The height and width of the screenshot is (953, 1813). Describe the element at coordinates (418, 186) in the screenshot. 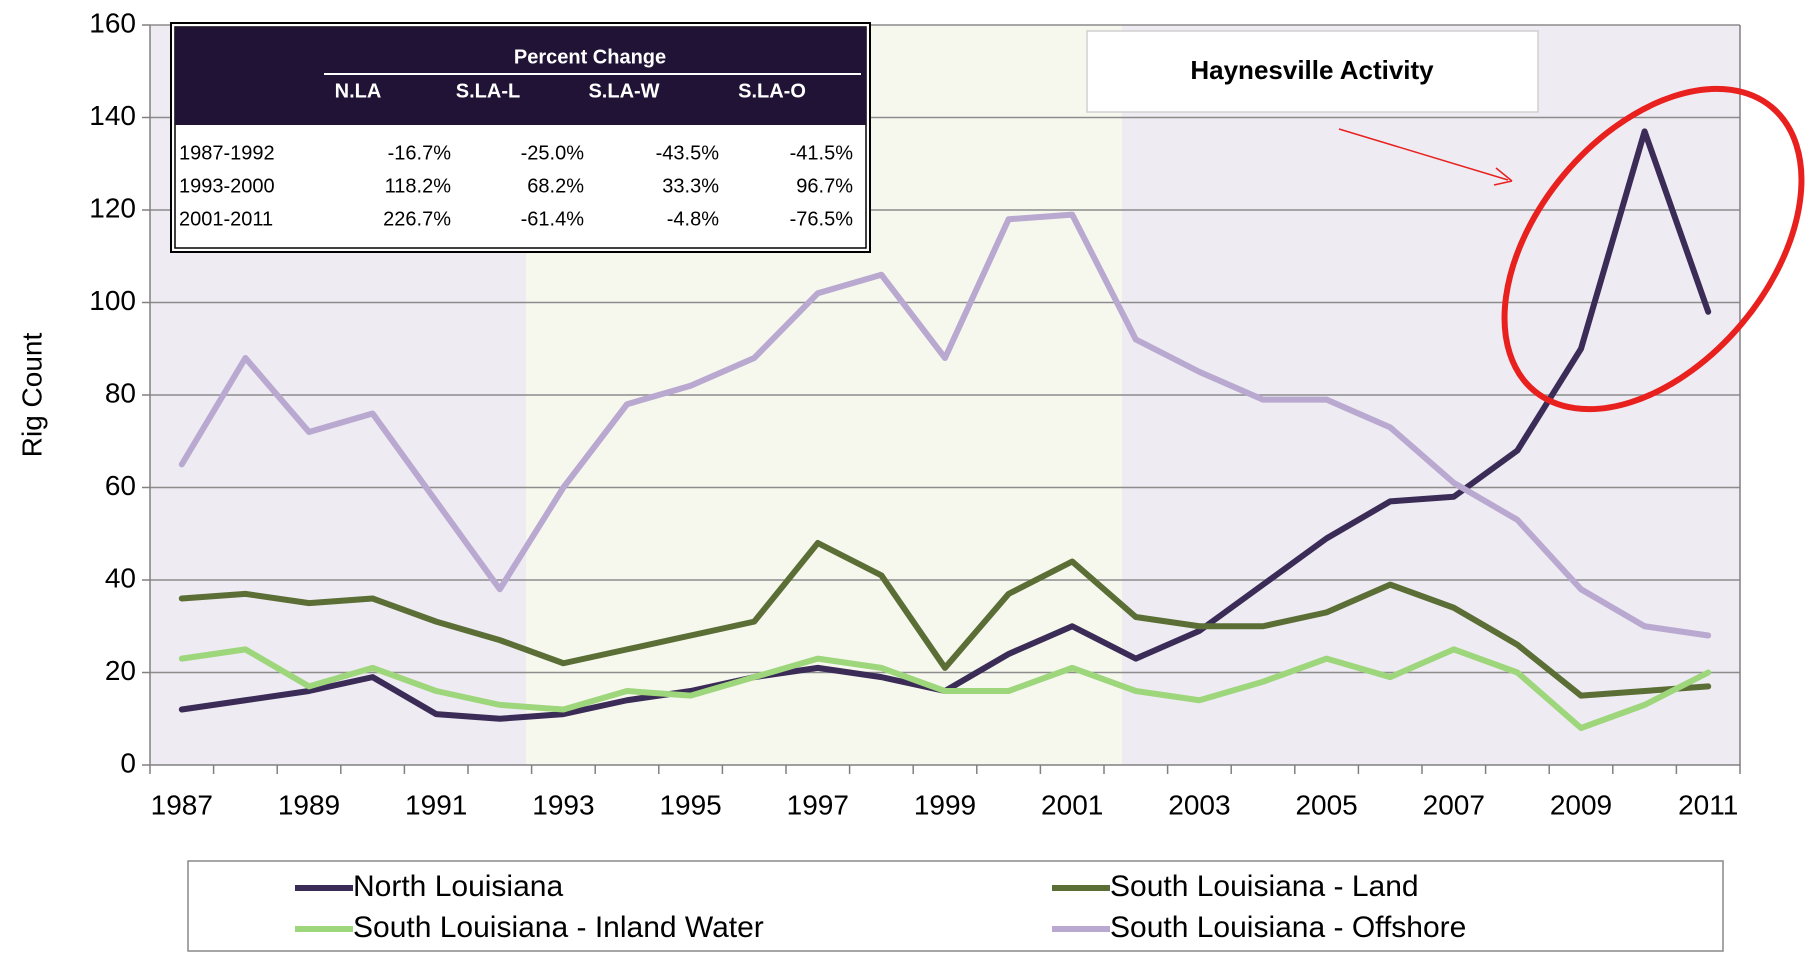

I see `table-cell: 118.2%` at that location.